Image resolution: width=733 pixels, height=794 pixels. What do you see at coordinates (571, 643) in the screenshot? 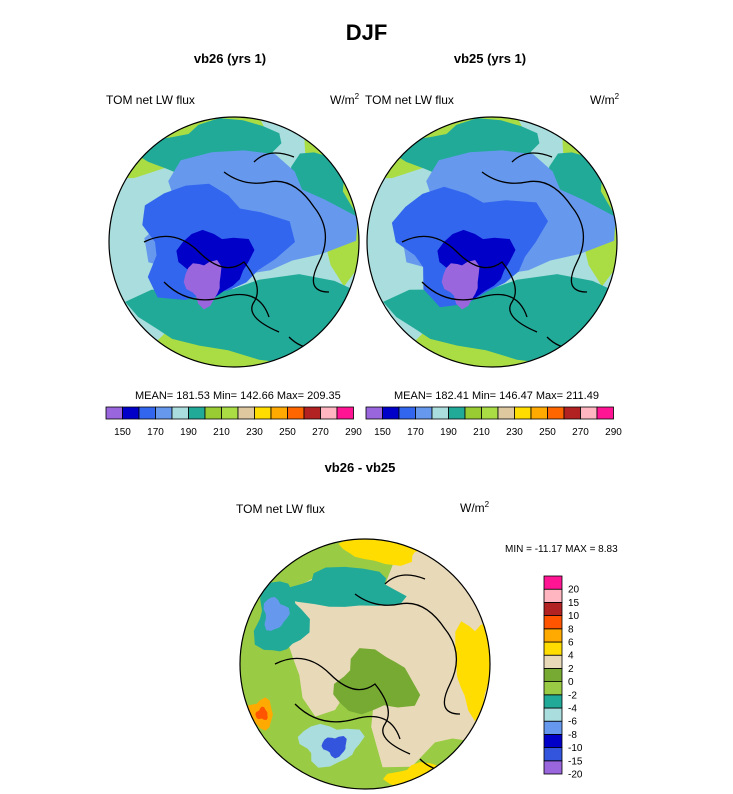
I see `diff-colorbar-tick-label: 6` at bounding box center [571, 643].